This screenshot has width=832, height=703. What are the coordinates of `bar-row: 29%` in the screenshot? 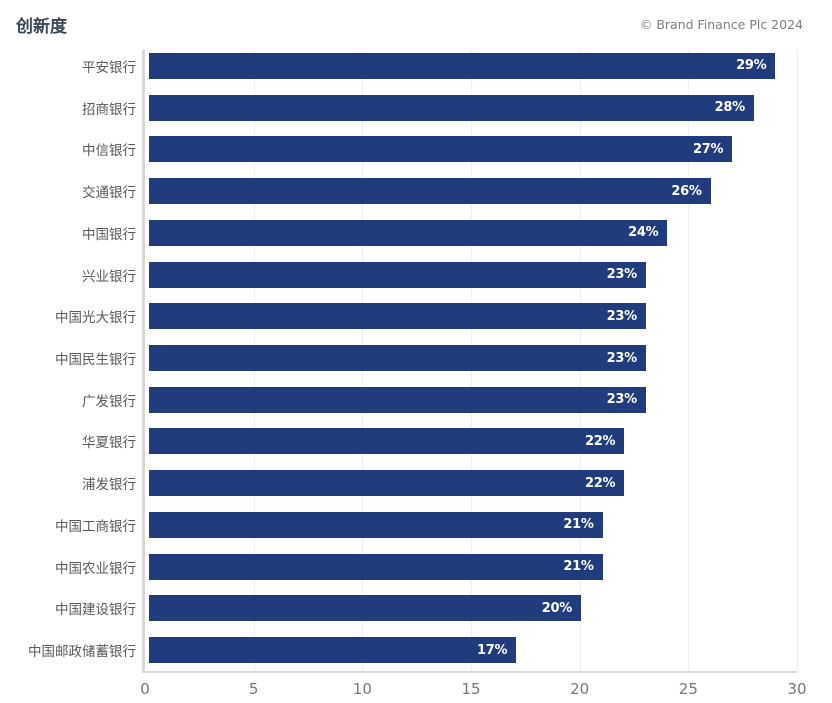 It's located at (471, 66).